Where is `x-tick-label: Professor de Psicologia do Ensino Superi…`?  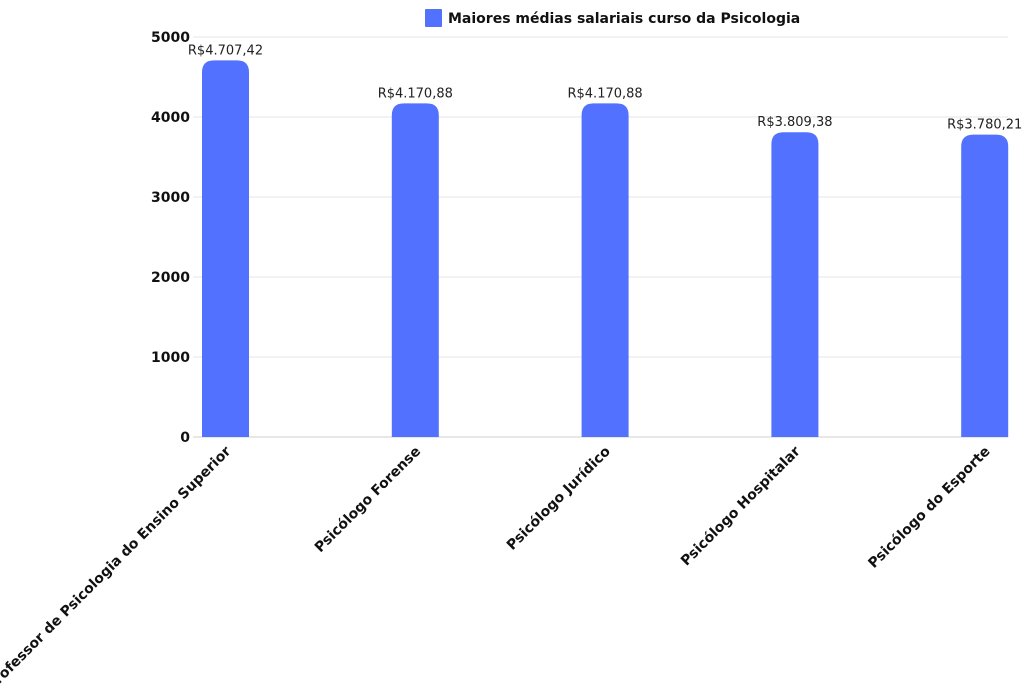
x-tick-label: Professor de Psicologia do Ensino Superi… is located at coordinates (117, 564).